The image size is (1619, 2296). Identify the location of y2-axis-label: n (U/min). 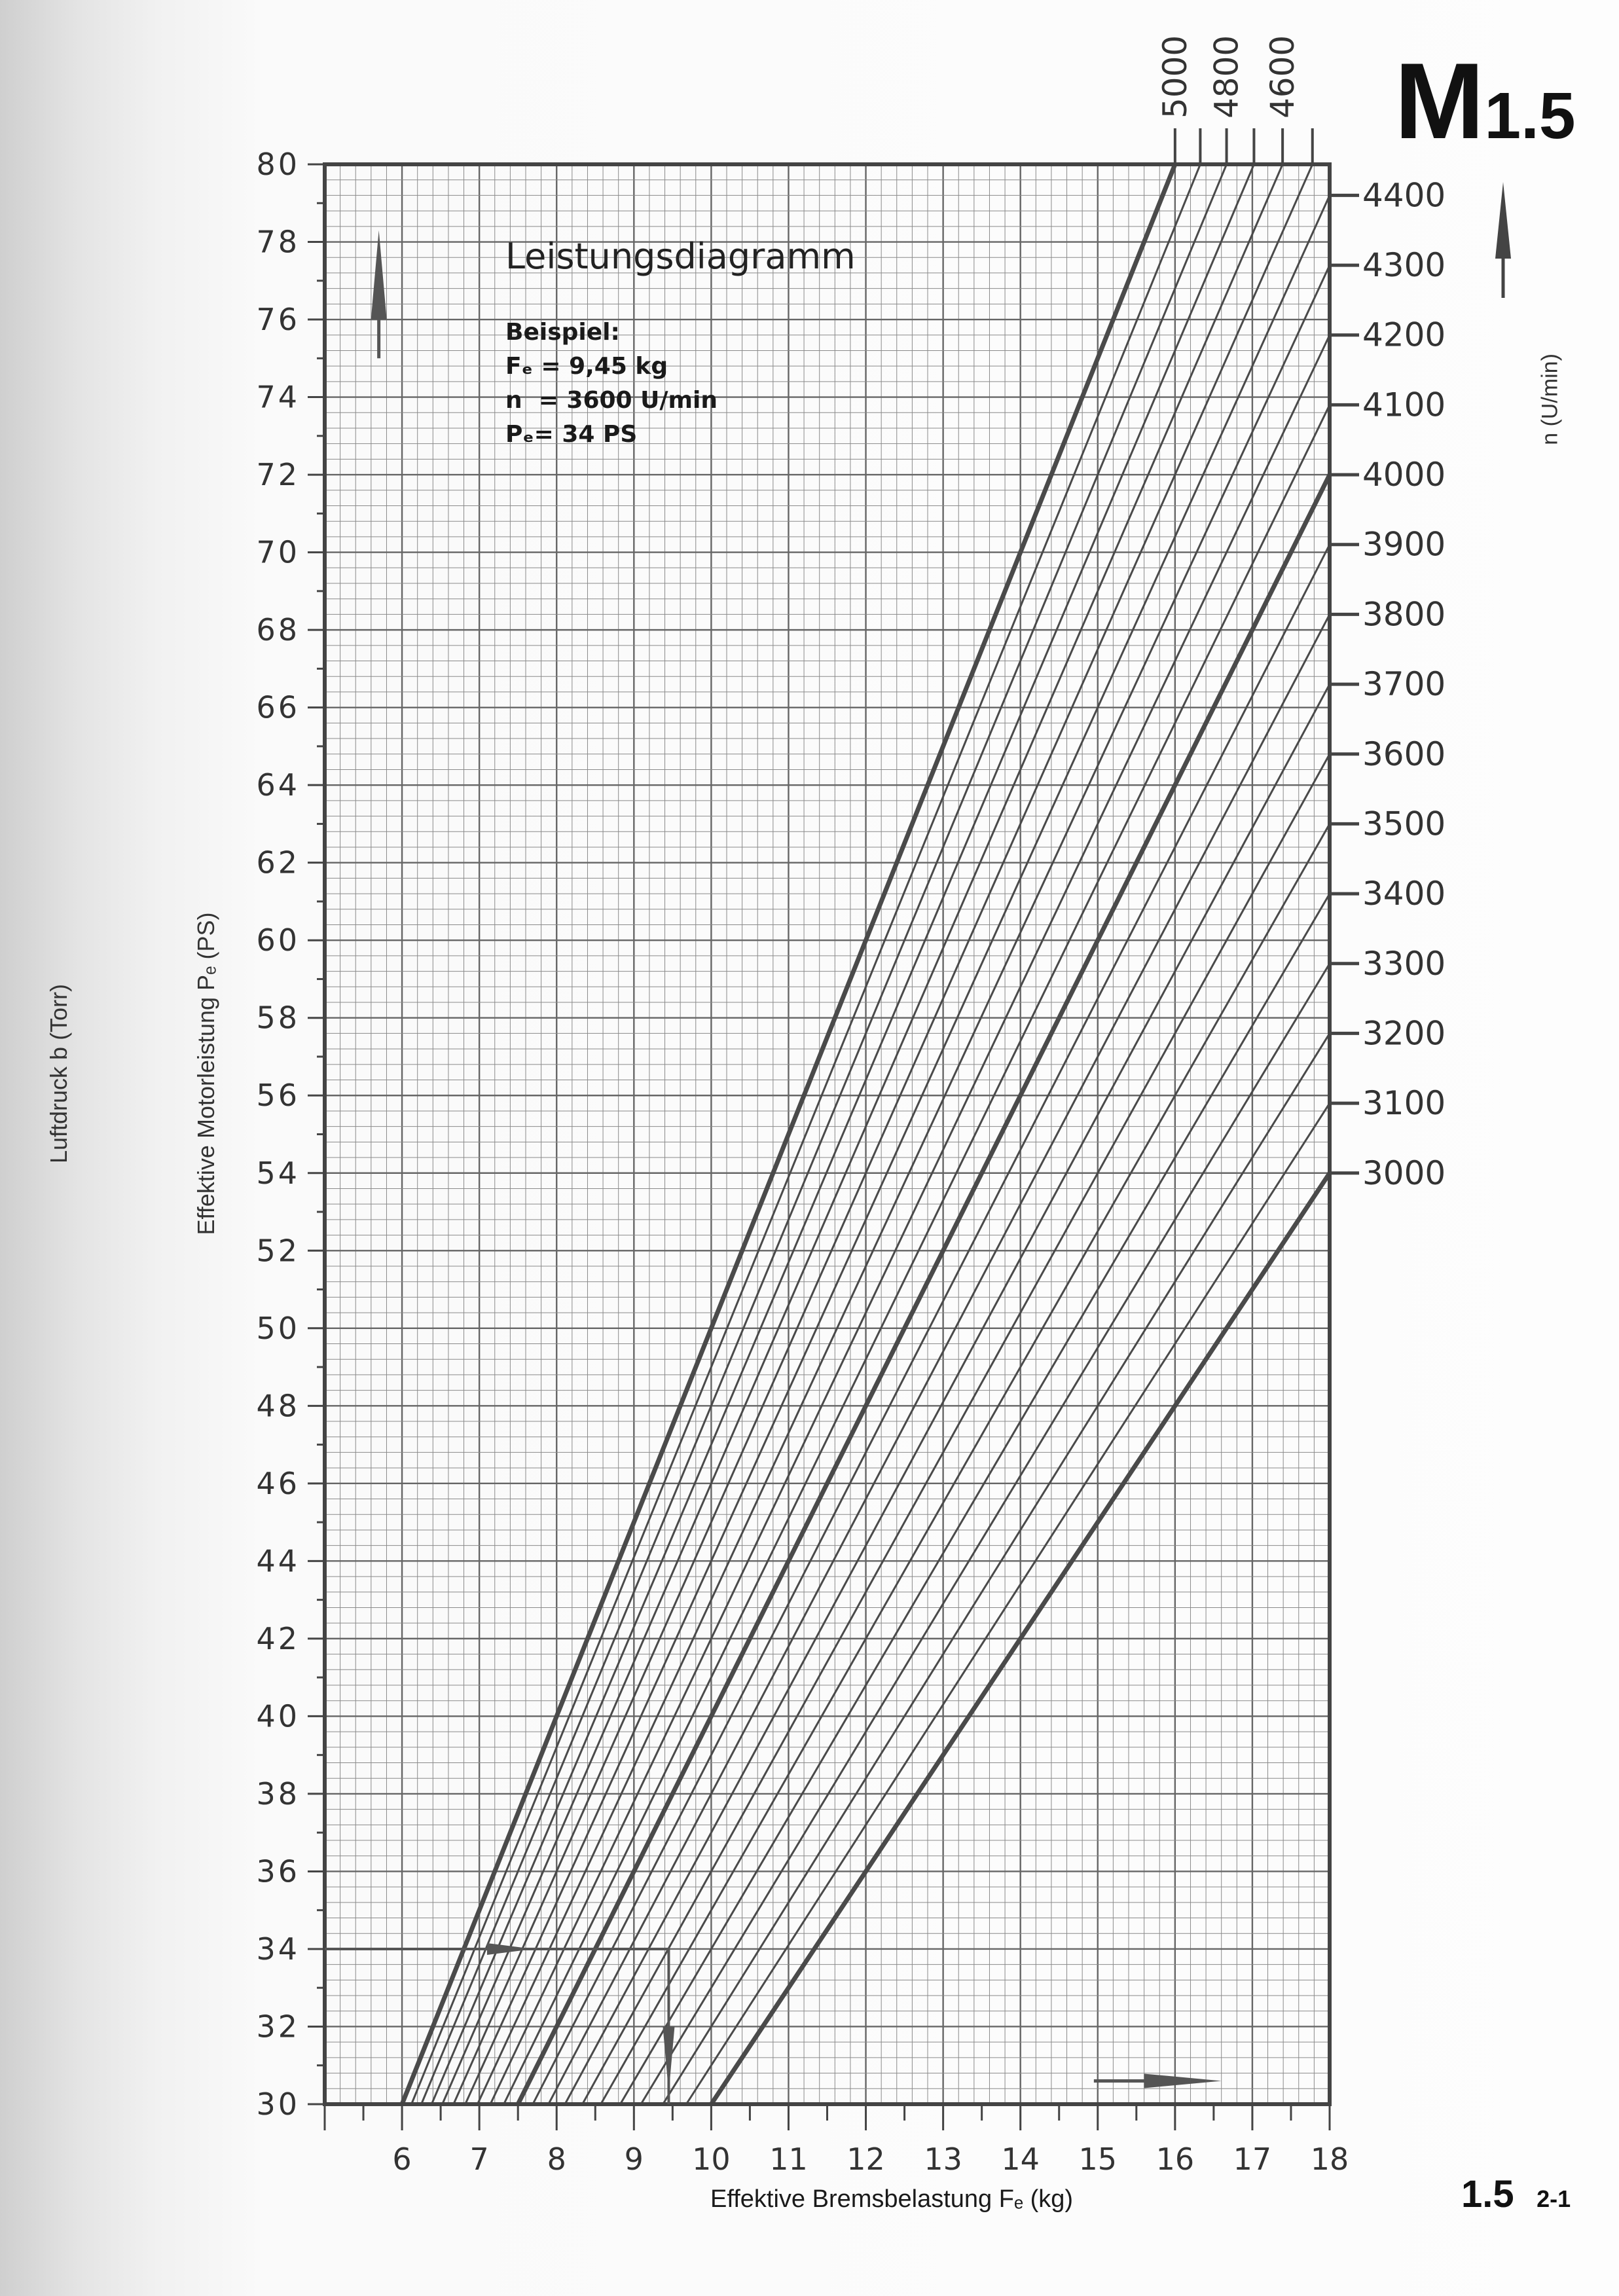
(1550, 399).